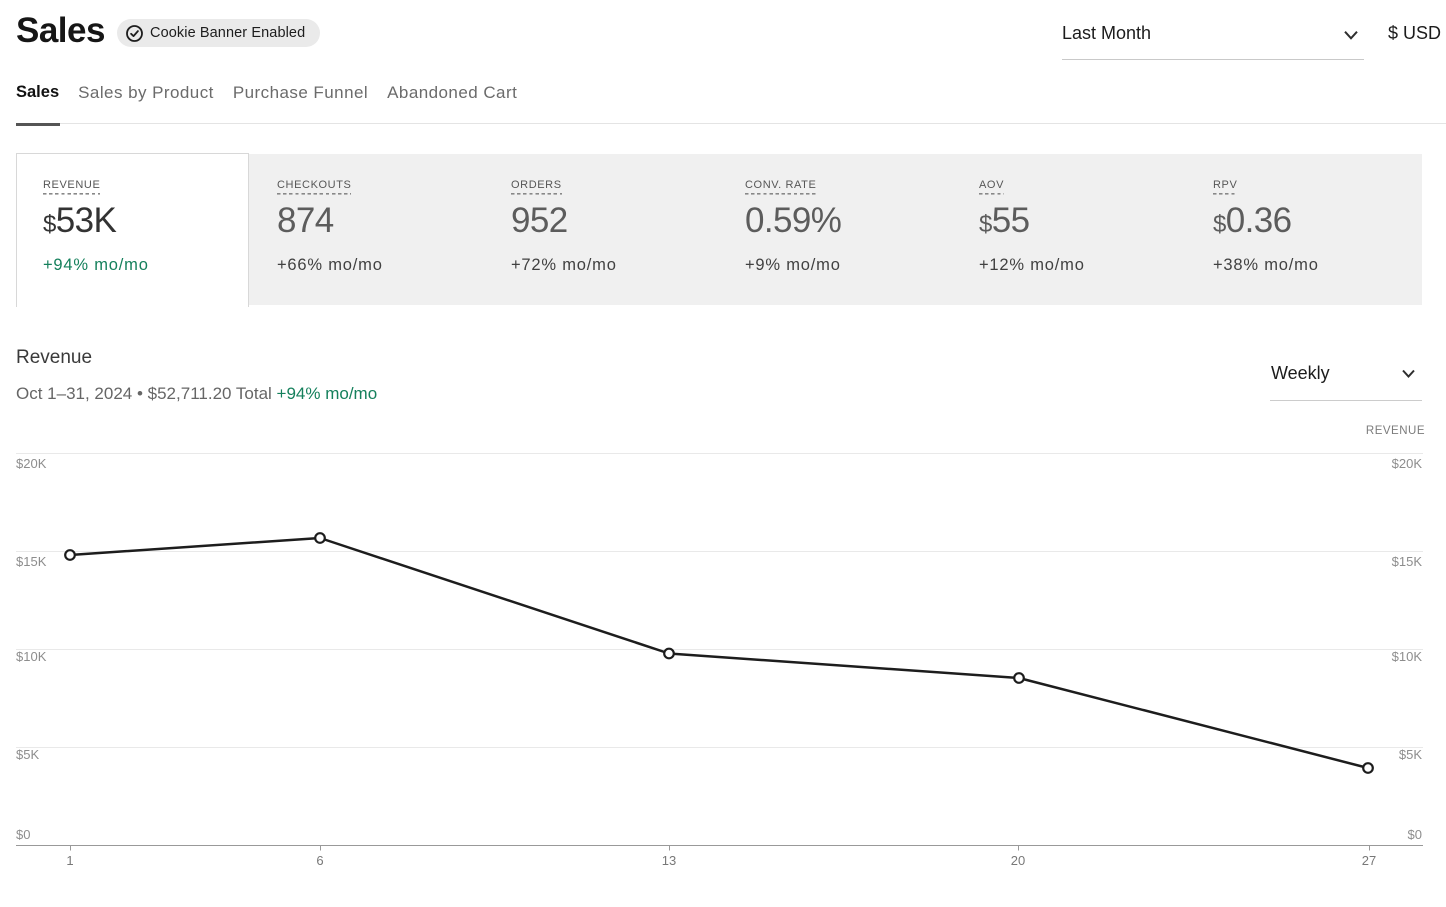  Describe the element at coordinates (319, 860) in the screenshot. I see `svg-text: 6` at that location.